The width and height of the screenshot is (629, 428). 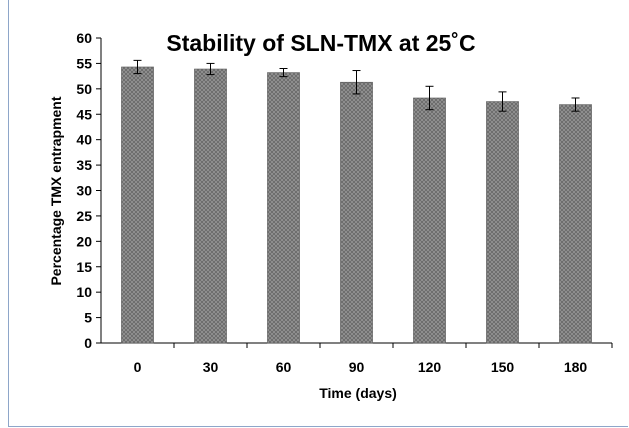 I want to click on y-tick-label: 50, so click(x=84, y=89).